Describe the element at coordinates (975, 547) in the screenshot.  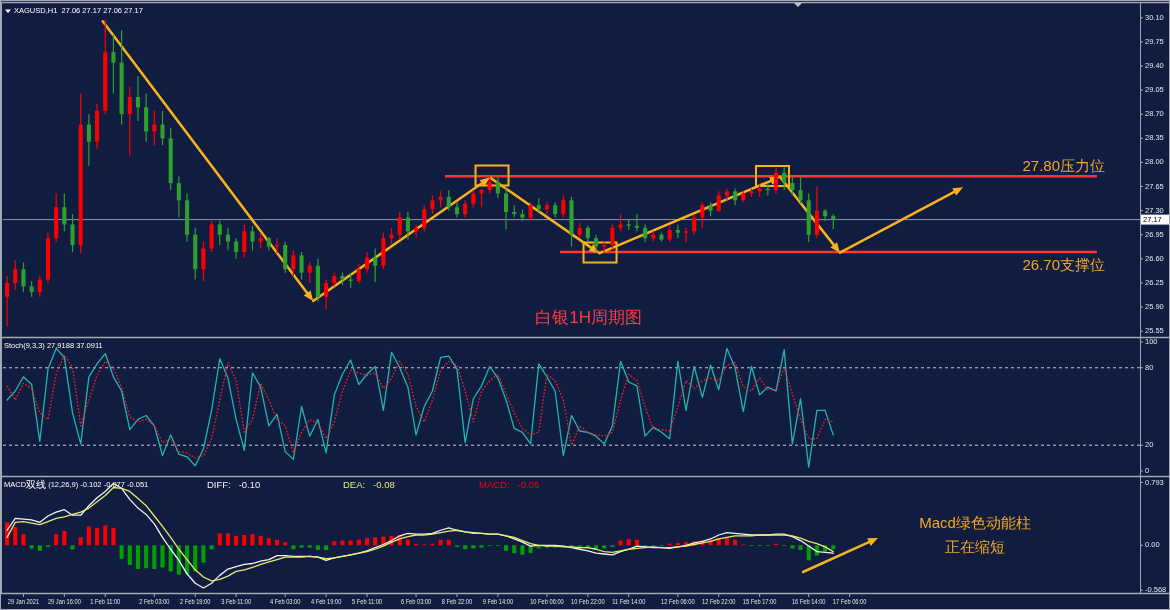
I see `annotation: 正在缩短` at that location.